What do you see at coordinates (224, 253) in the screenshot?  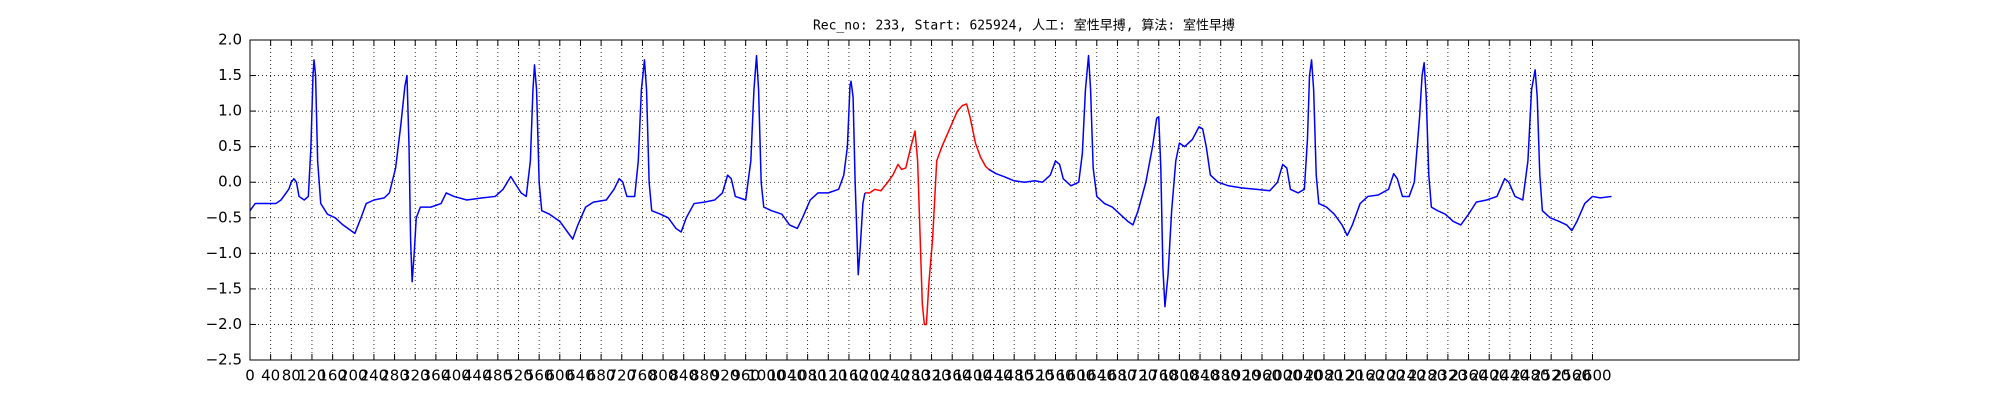 I see `y-tick-label: −1.0` at bounding box center [224, 253].